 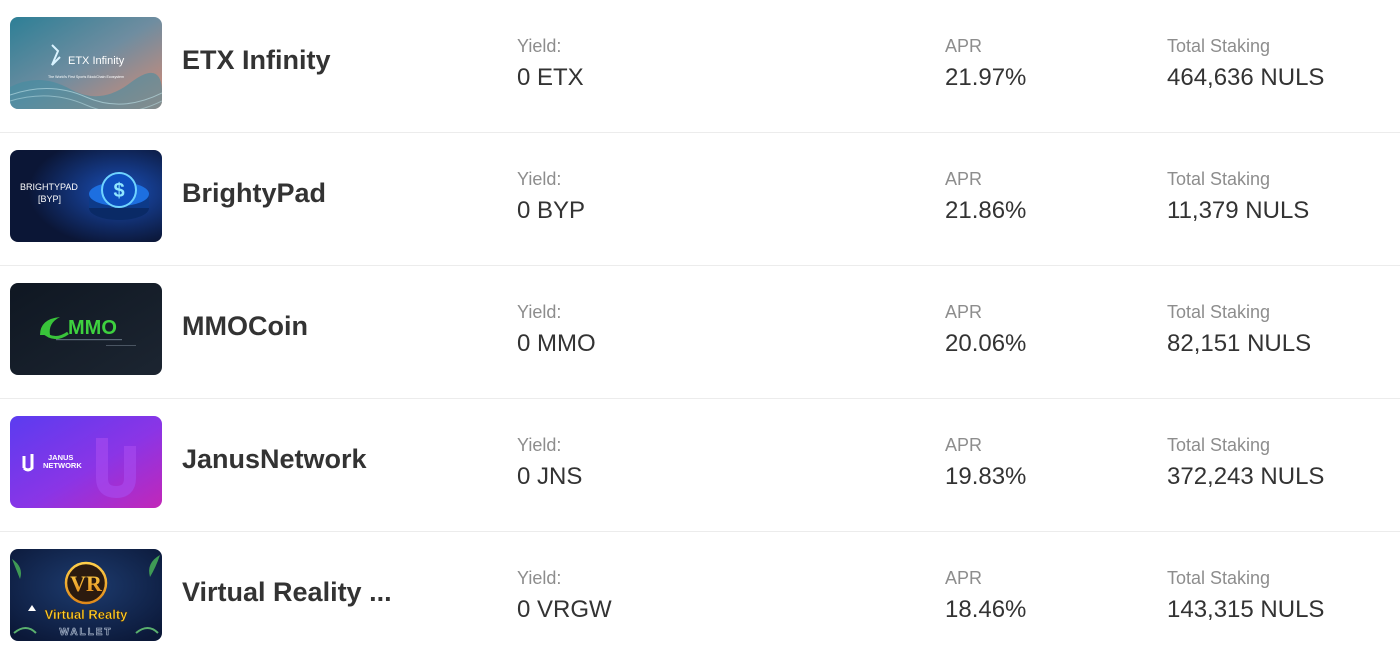 What do you see at coordinates (254, 193) in the screenshot?
I see `pool-name: BrightyPad` at bounding box center [254, 193].